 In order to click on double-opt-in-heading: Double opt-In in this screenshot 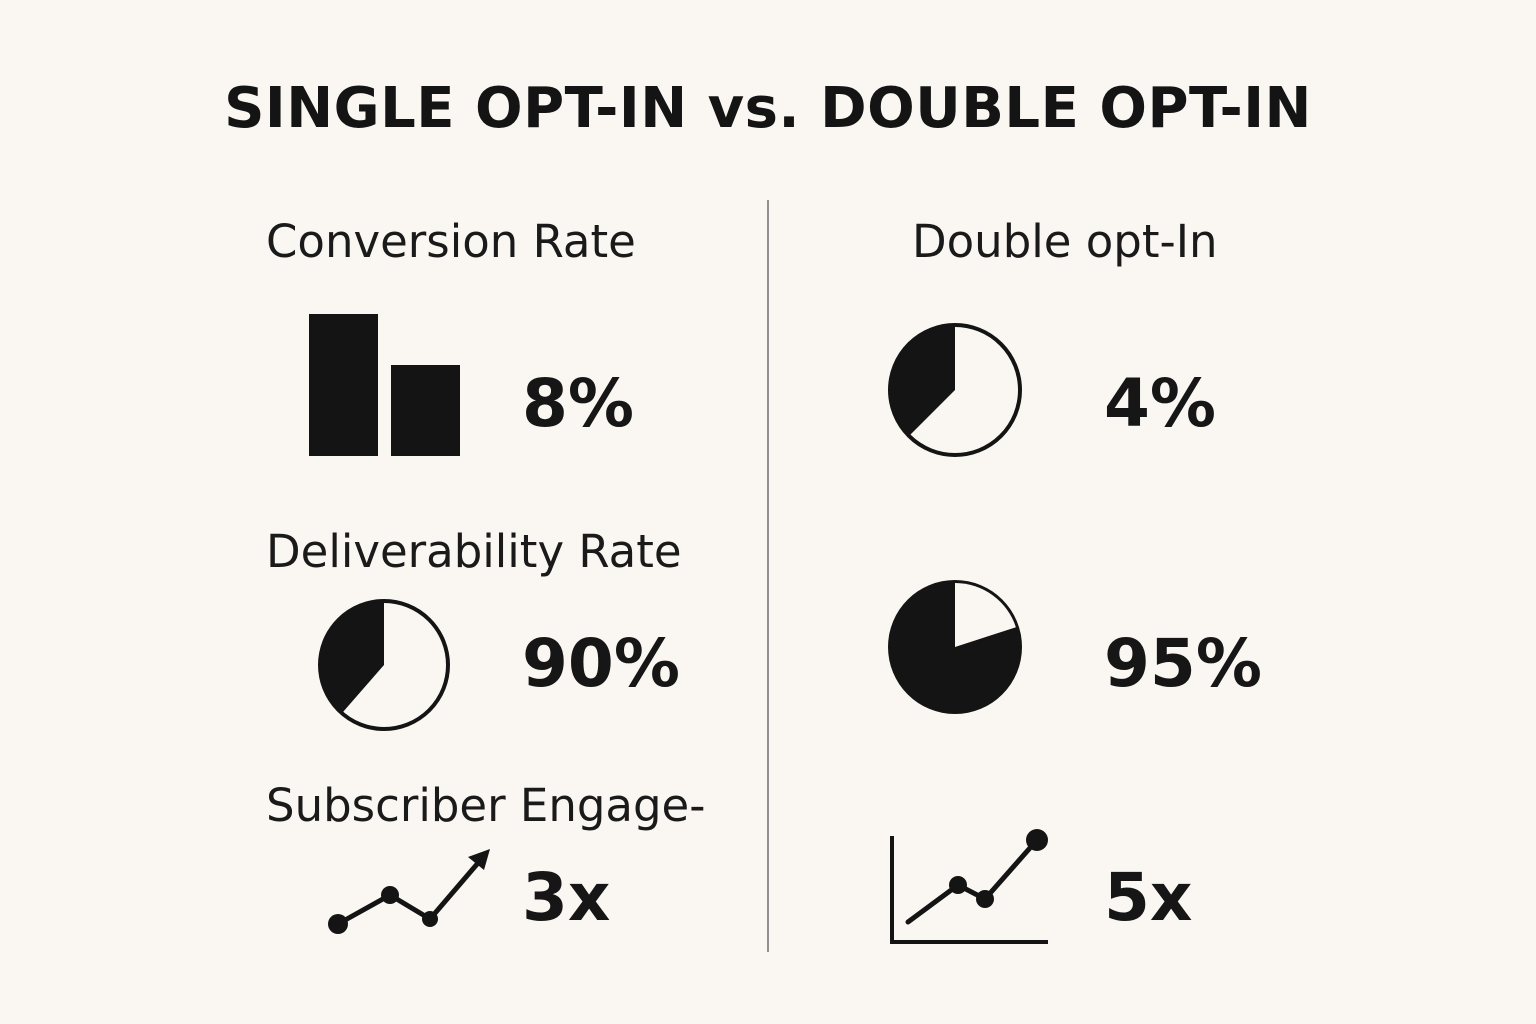, I will do `click(1065, 241)`.